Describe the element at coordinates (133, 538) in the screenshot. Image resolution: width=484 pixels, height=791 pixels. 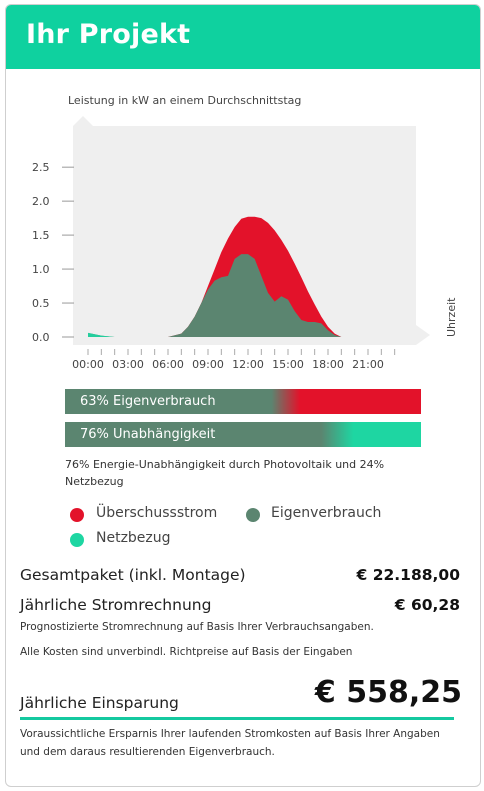
I see `legend-grid: Netzbezug` at that location.